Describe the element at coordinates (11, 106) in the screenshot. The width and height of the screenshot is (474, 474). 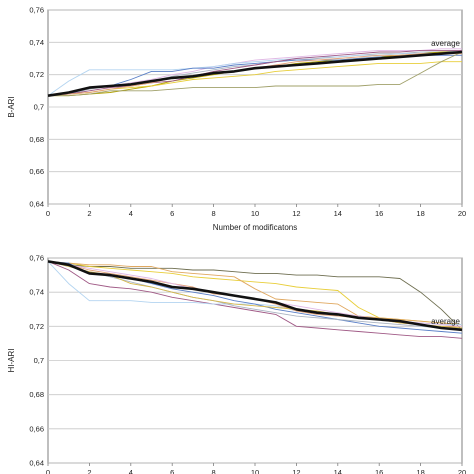
I see `y-axis-label: B-ARI` at that location.